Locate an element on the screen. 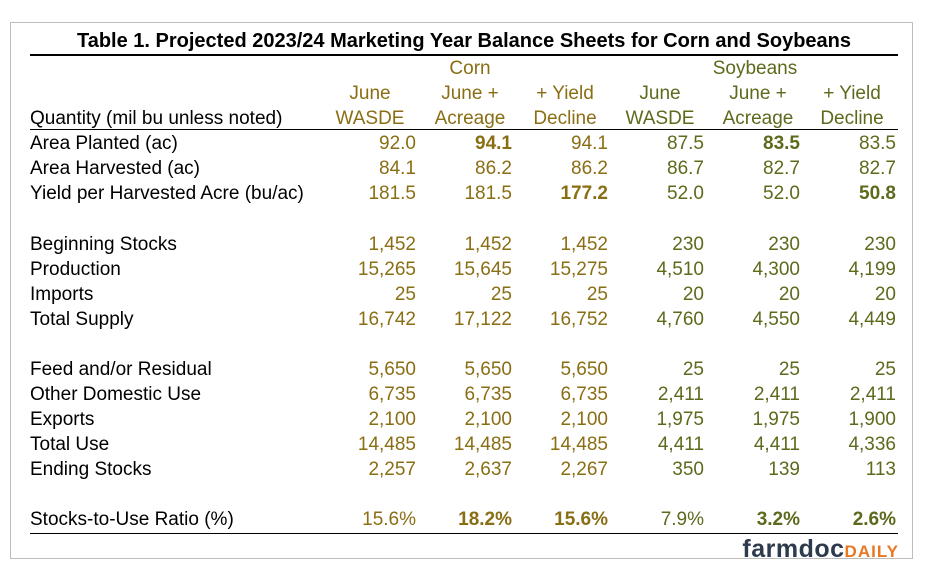 The width and height of the screenshot is (925, 570). table-cell: 87.5 is located at coordinates (685, 143).